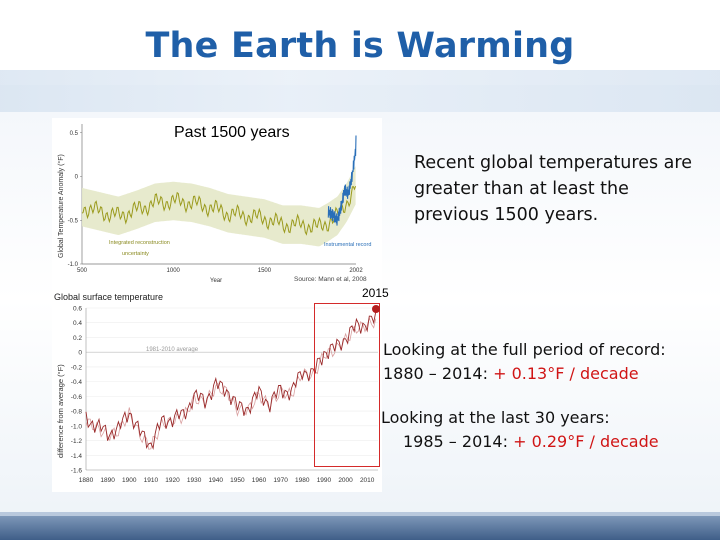 This screenshot has height=540, width=720. I want to click on surface-xtick-label: 1890, so click(107, 480).